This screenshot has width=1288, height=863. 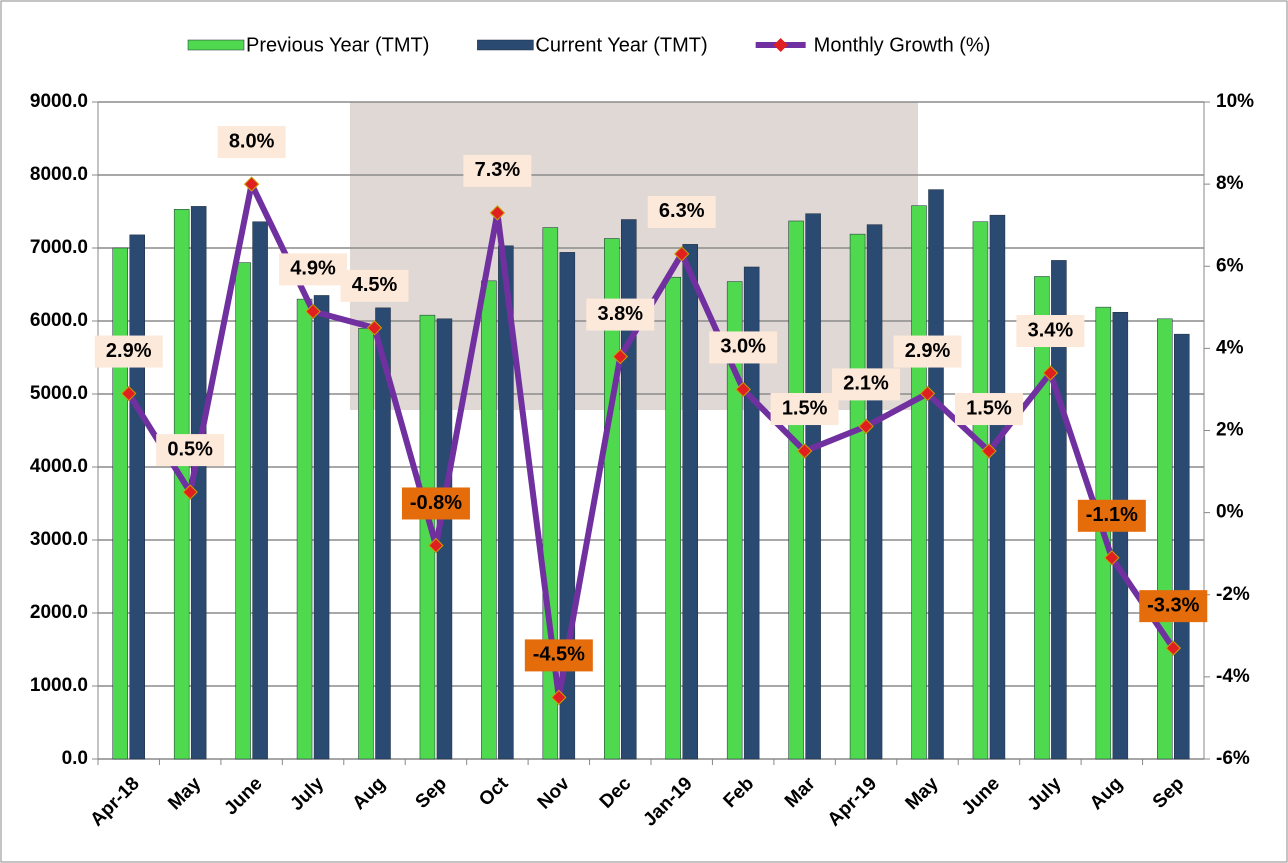 What do you see at coordinates (1230, 265) in the screenshot?
I see `y2-tick-label: 6%` at bounding box center [1230, 265].